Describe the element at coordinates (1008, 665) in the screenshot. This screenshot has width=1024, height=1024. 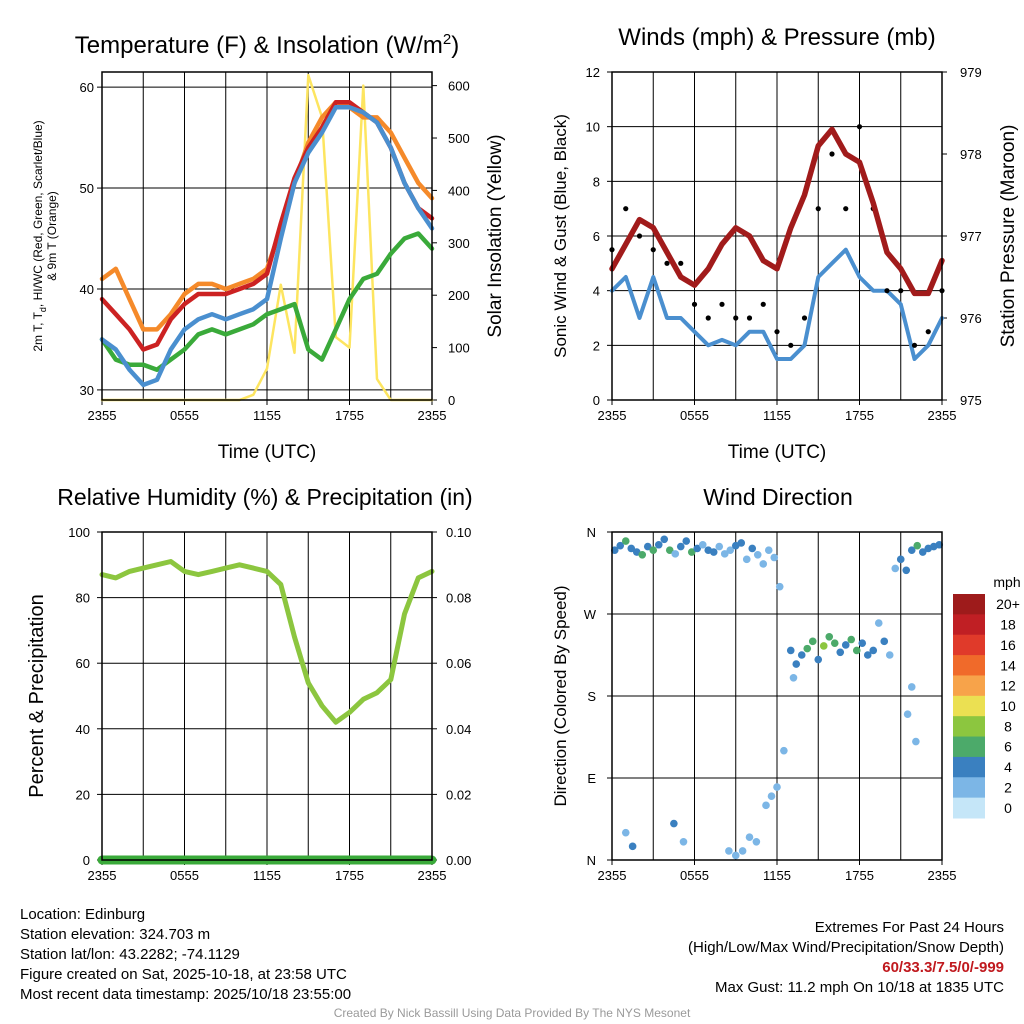
I see `legend-label: 14` at that location.